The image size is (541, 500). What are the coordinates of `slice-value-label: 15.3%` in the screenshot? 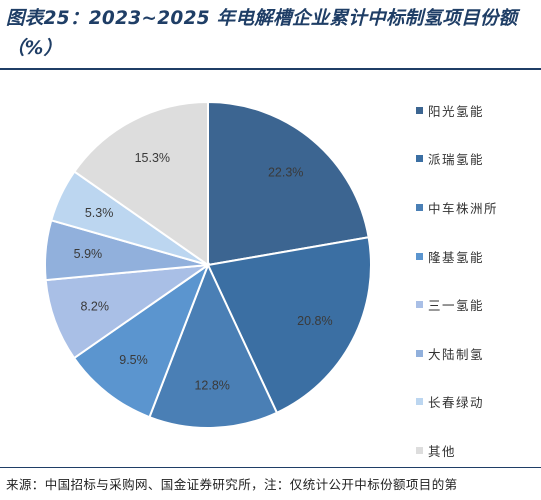 It's located at (152, 158).